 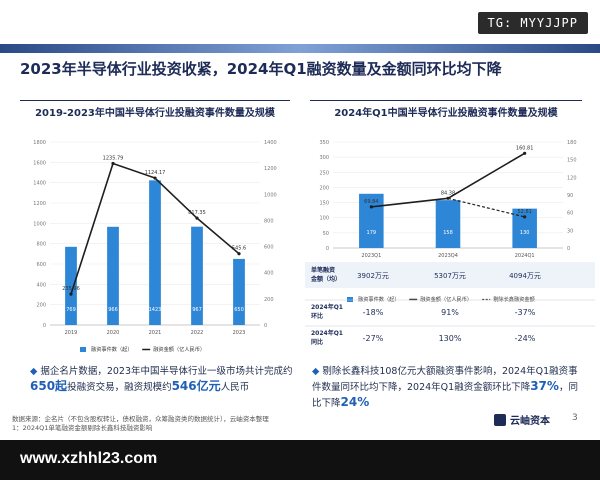 I want to click on legend-label: 剔除长鑫融资金额, so click(x=514, y=299).